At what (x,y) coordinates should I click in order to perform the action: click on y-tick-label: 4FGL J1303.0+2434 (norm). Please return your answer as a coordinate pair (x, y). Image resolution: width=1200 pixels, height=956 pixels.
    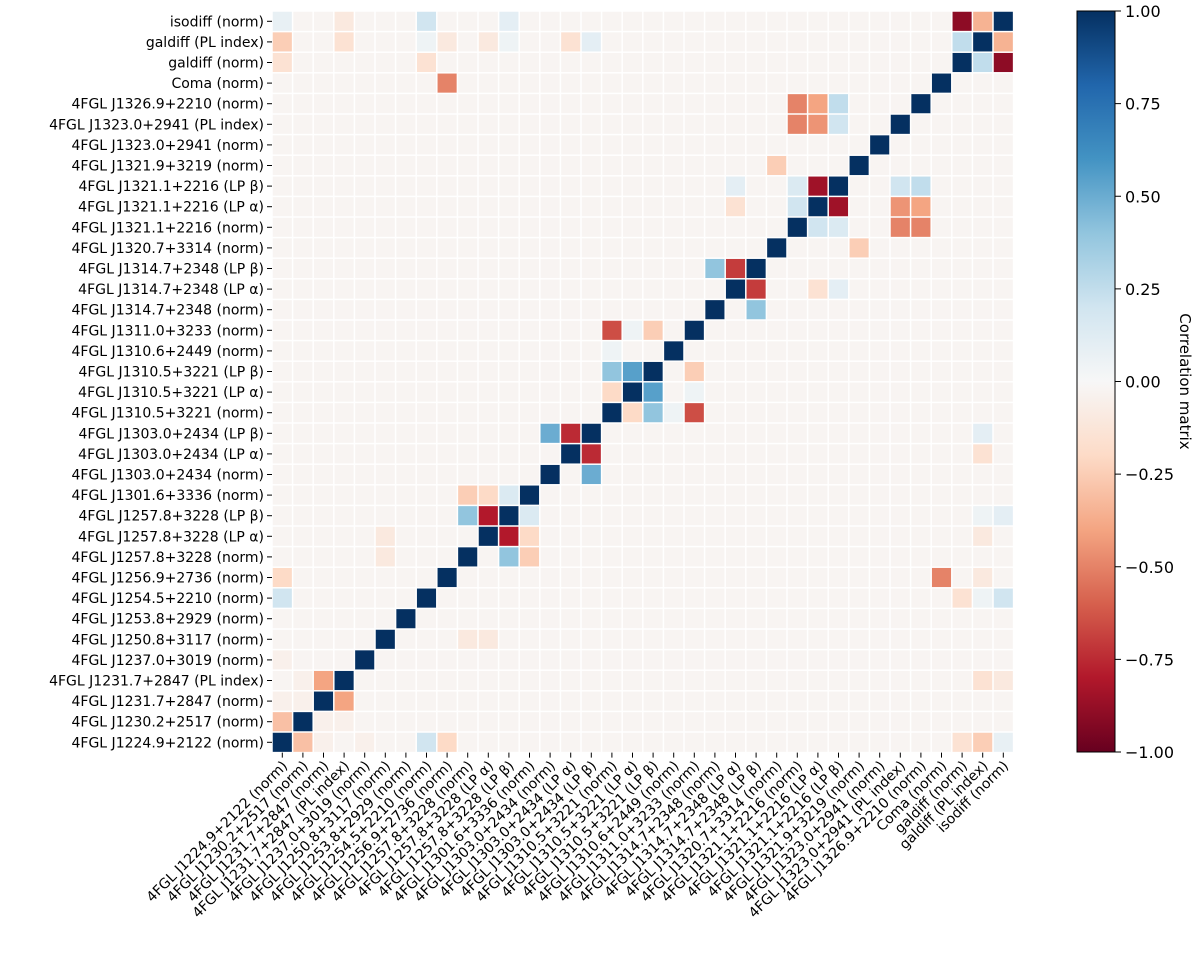
    Looking at the image, I should click on (168, 476).